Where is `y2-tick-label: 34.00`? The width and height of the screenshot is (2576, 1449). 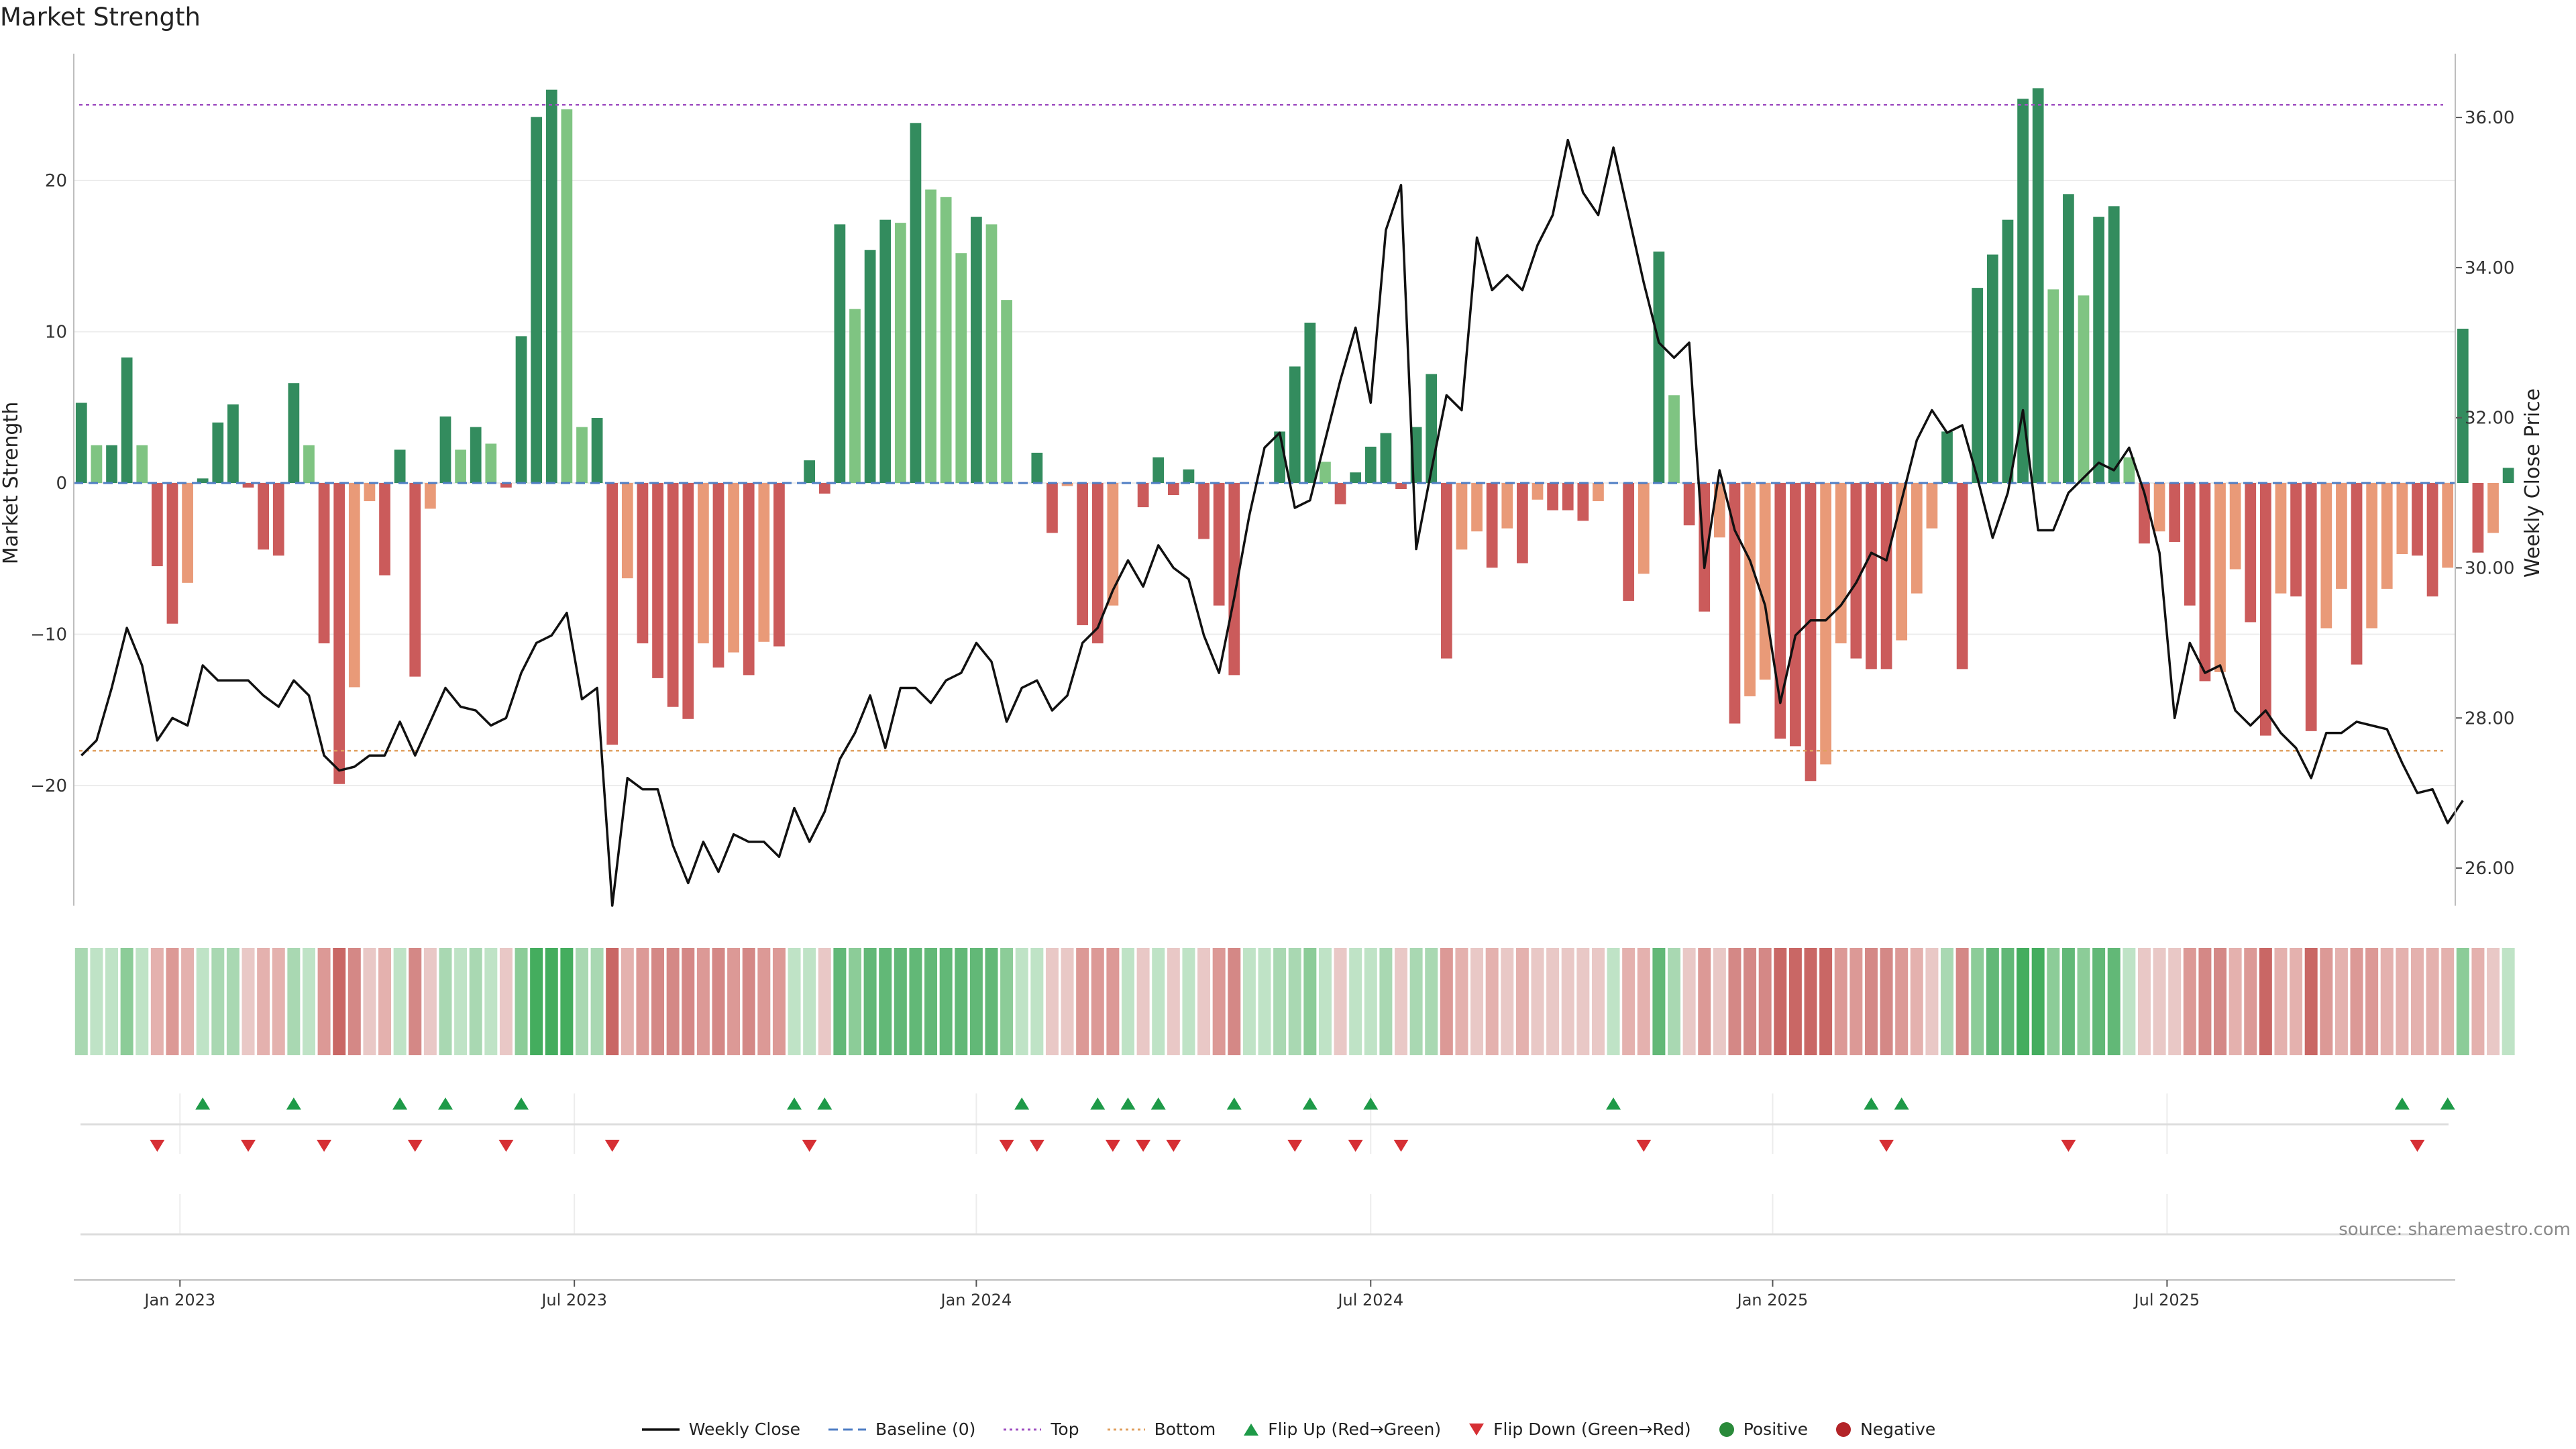 y2-tick-label: 34.00 is located at coordinates (2489, 268).